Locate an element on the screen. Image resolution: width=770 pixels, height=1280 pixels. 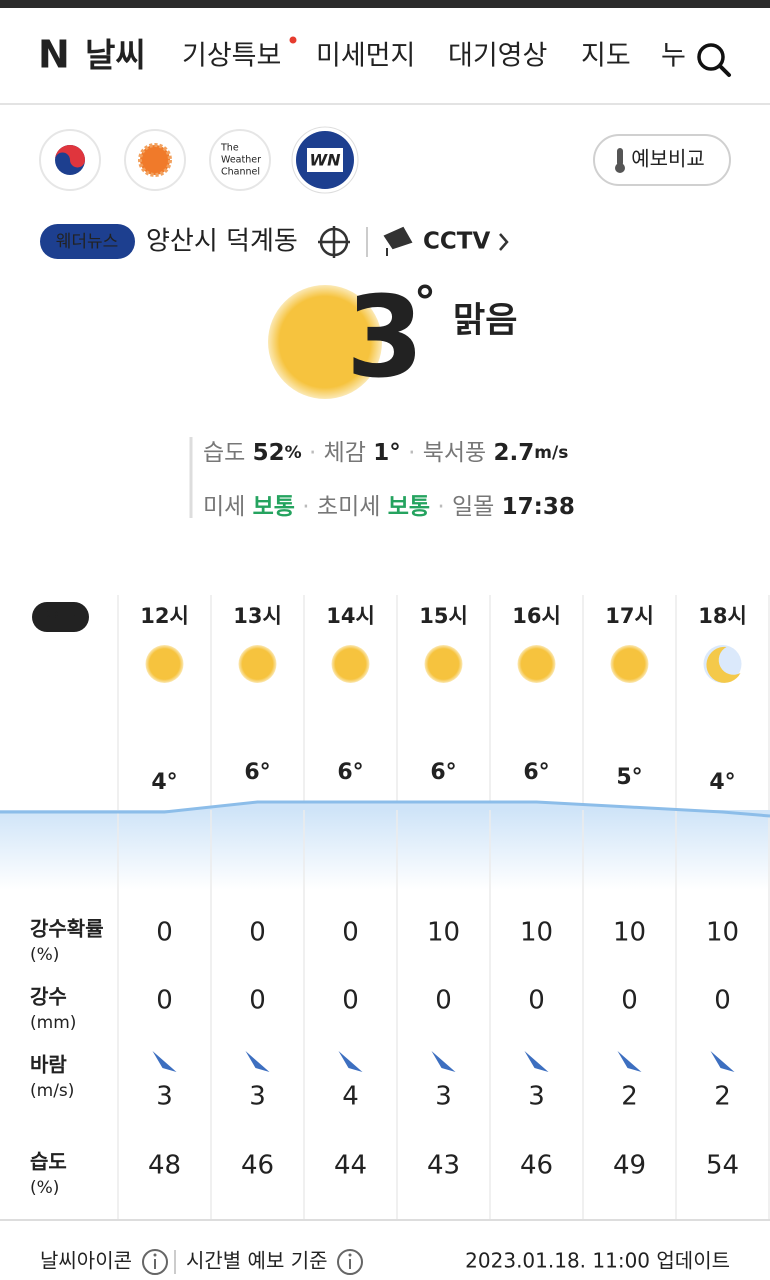
nav-tab: 누 is located at coordinates (673, 56).